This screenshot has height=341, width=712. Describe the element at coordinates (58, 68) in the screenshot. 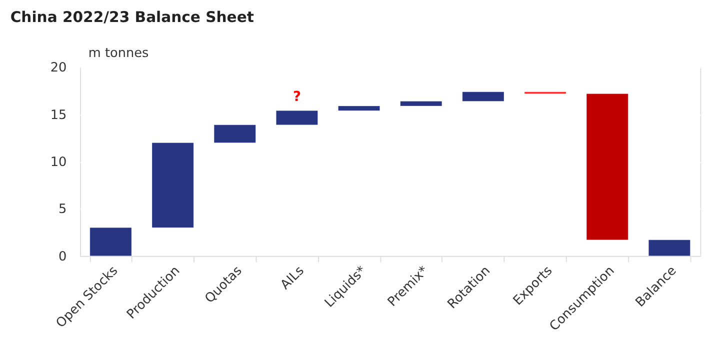

I see `y-tick-label: 20` at that location.